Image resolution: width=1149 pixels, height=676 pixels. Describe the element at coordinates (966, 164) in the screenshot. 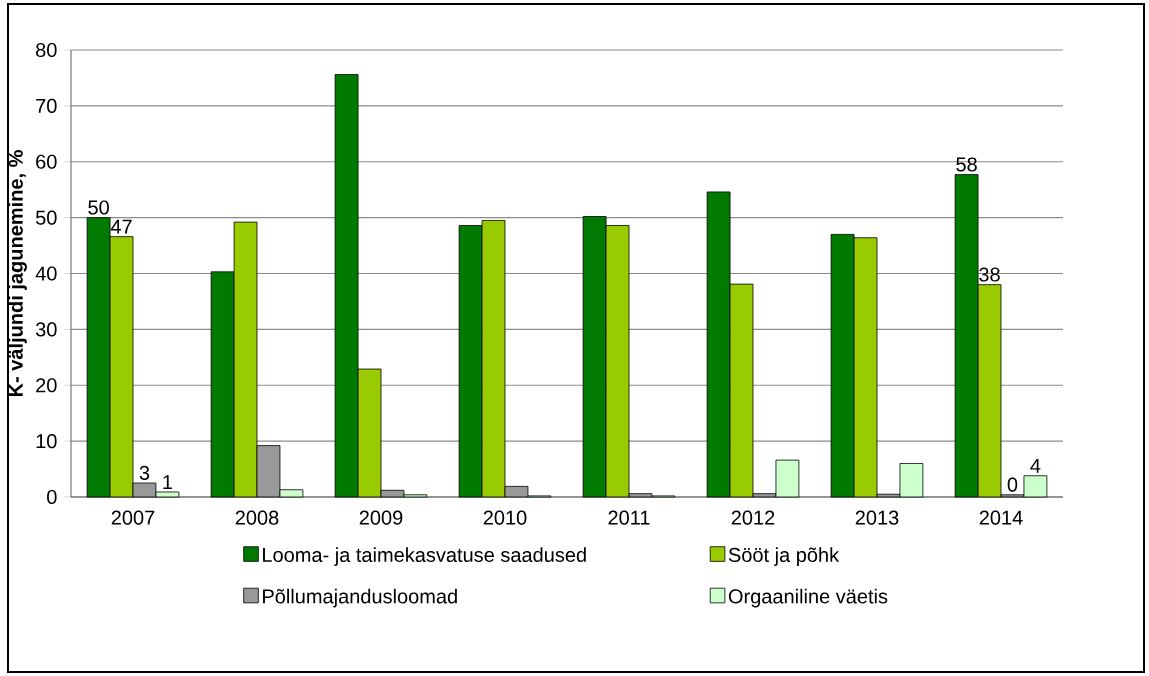

I see `data-label: 58` at that location.